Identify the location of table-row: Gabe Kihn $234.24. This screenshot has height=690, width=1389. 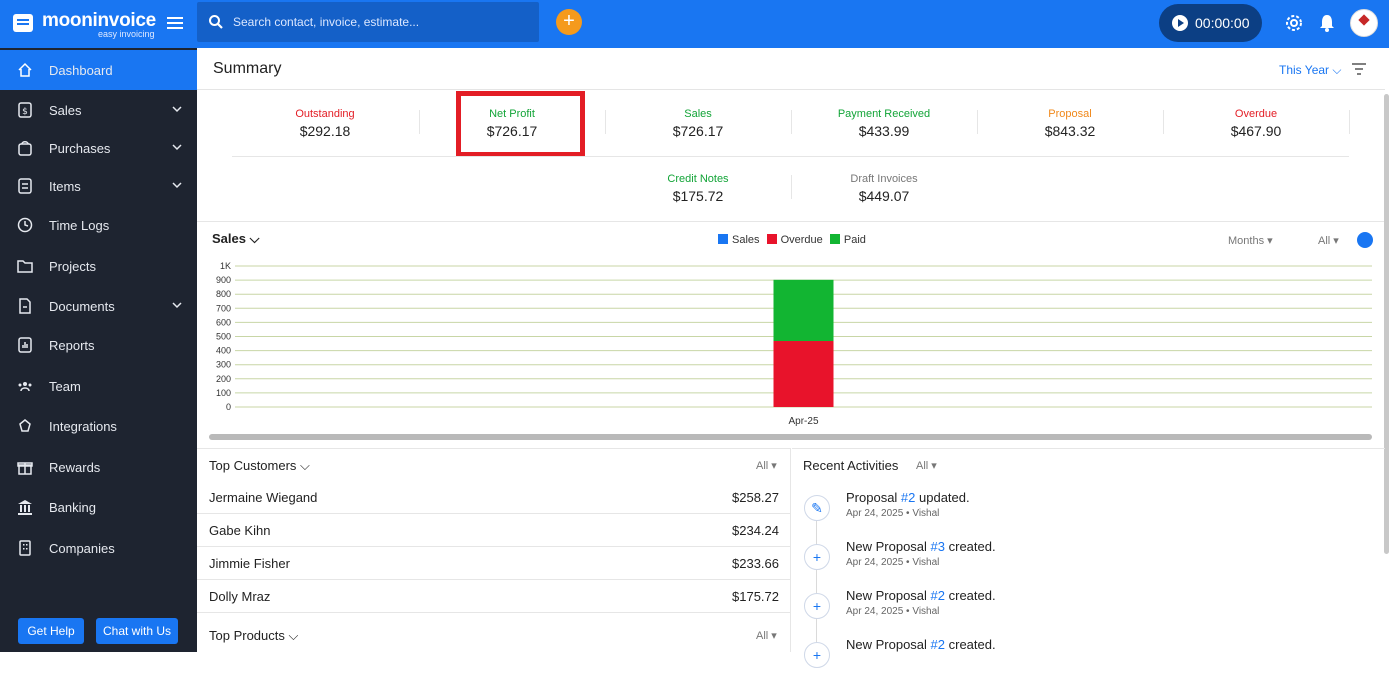
(494, 530).